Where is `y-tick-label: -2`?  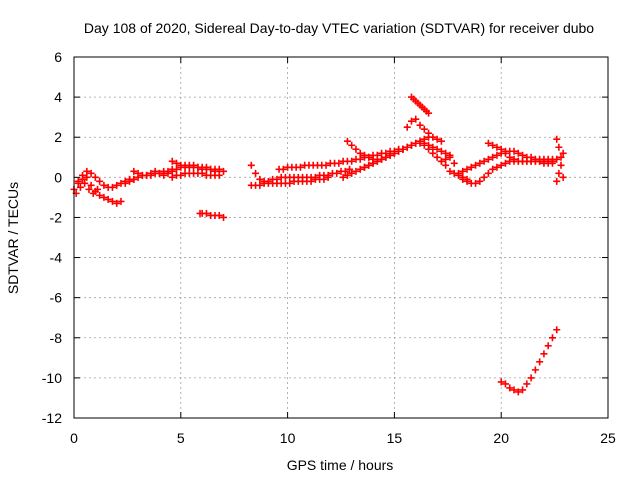
y-tick-label: -2 is located at coordinates (56, 217).